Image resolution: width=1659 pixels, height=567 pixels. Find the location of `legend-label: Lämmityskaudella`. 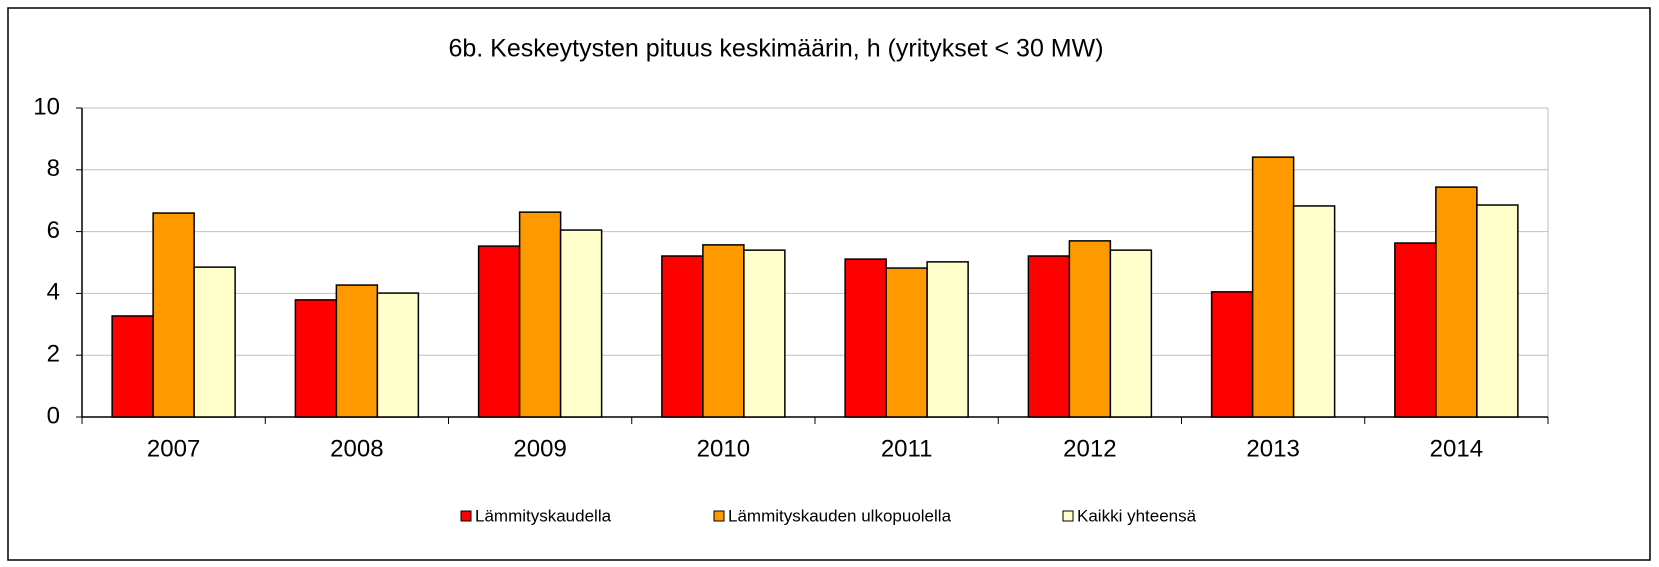

legend-label: Lämmityskaudella is located at coordinates (543, 515).